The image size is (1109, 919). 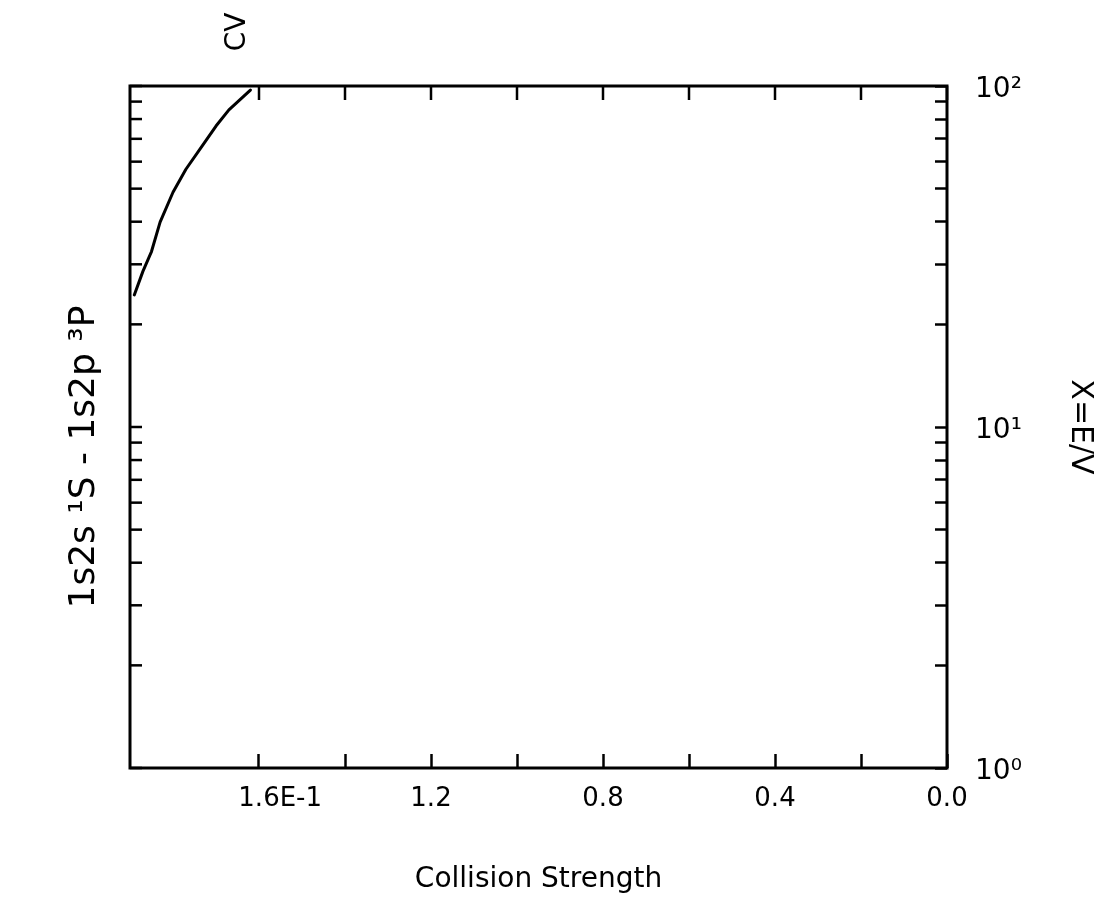 I want to click on x-axis-title: Collision Strength, so click(x=538, y=878).